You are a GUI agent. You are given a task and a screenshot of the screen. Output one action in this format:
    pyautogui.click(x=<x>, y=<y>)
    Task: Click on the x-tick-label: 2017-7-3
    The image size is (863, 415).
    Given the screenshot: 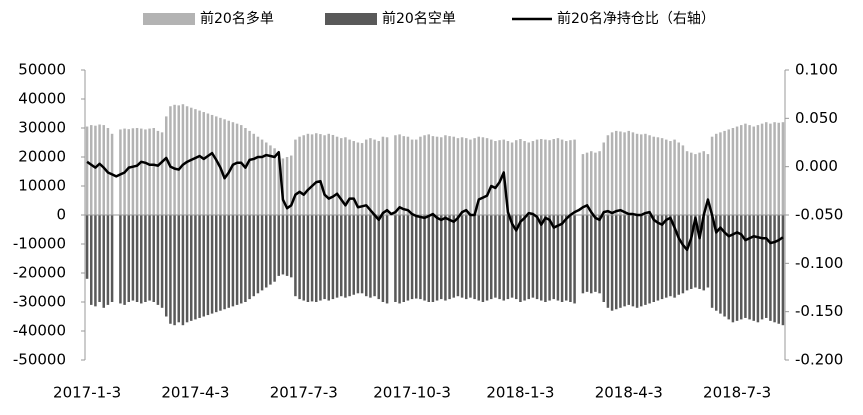 What is the action you would take?
    pyautogui.click(x=304, y=393)
    